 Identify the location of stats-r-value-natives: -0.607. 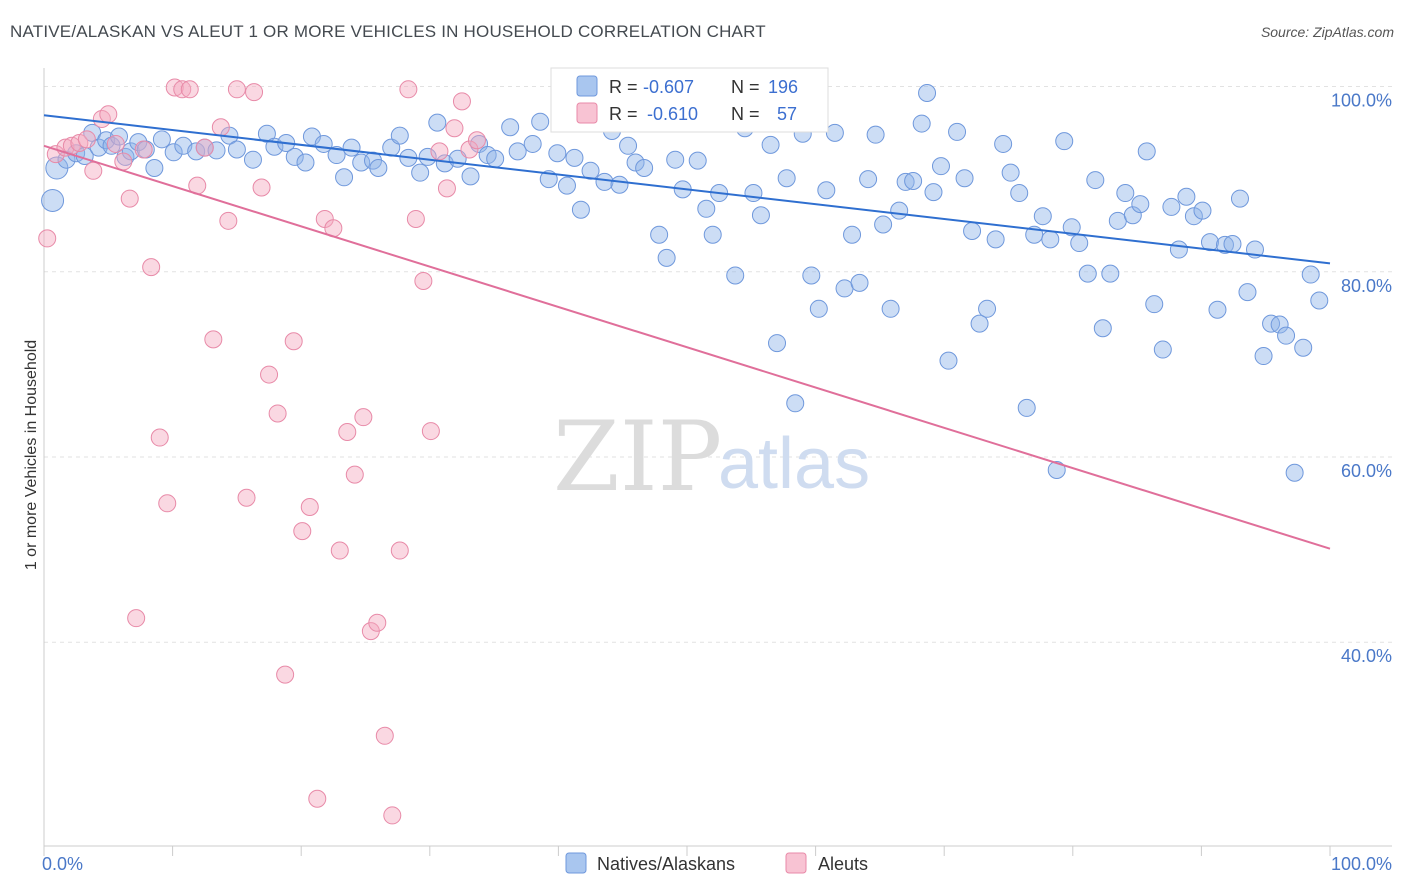
(668, 87).